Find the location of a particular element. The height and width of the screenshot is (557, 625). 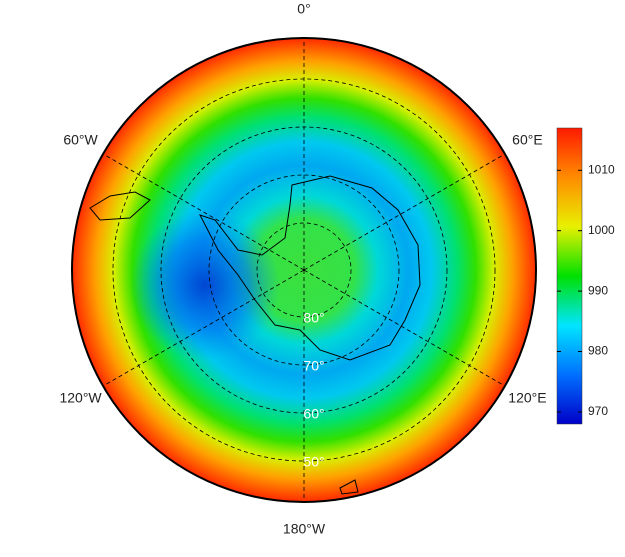

colorbar-tick-label: 980 is located at coordinates (598, 351).